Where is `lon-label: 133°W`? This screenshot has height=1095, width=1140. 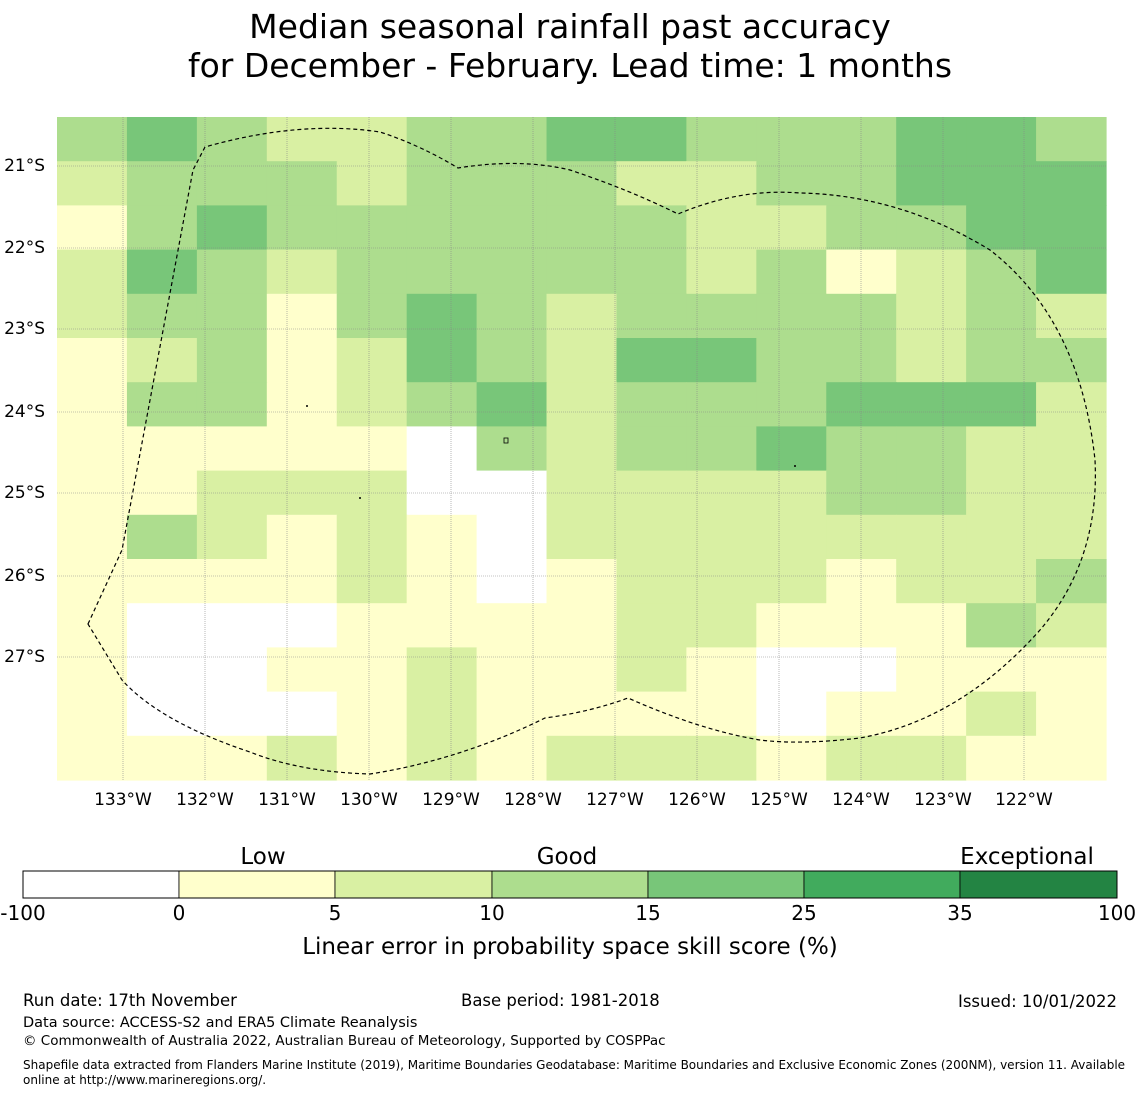
lon-label: 133°W is located at coordinates (123, 800).